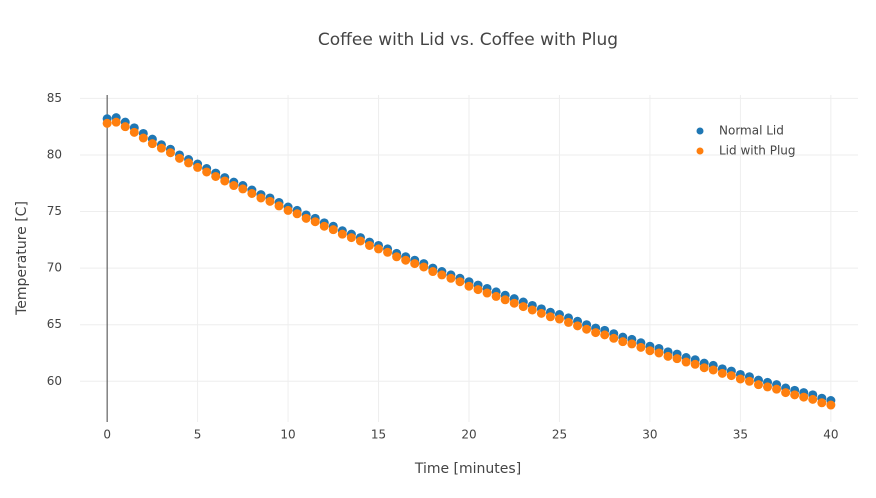  I want to click on y-tick-label: 60, so click(54, 381).